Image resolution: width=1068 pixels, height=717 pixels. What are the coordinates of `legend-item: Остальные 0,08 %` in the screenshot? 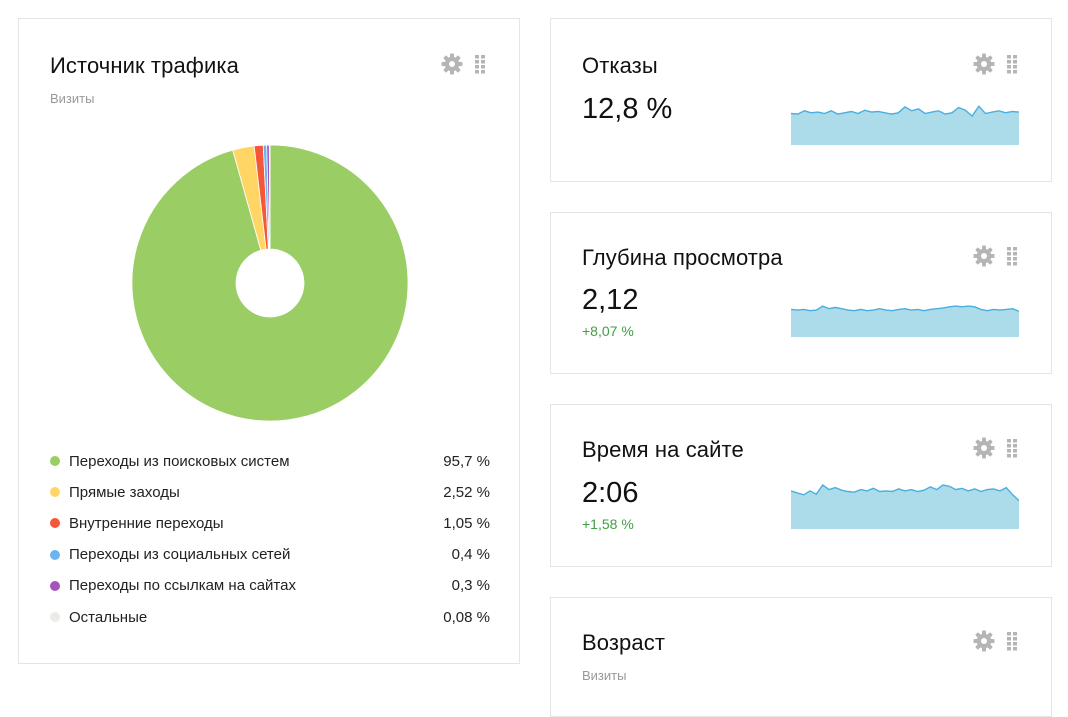 It's located at (270, 617).